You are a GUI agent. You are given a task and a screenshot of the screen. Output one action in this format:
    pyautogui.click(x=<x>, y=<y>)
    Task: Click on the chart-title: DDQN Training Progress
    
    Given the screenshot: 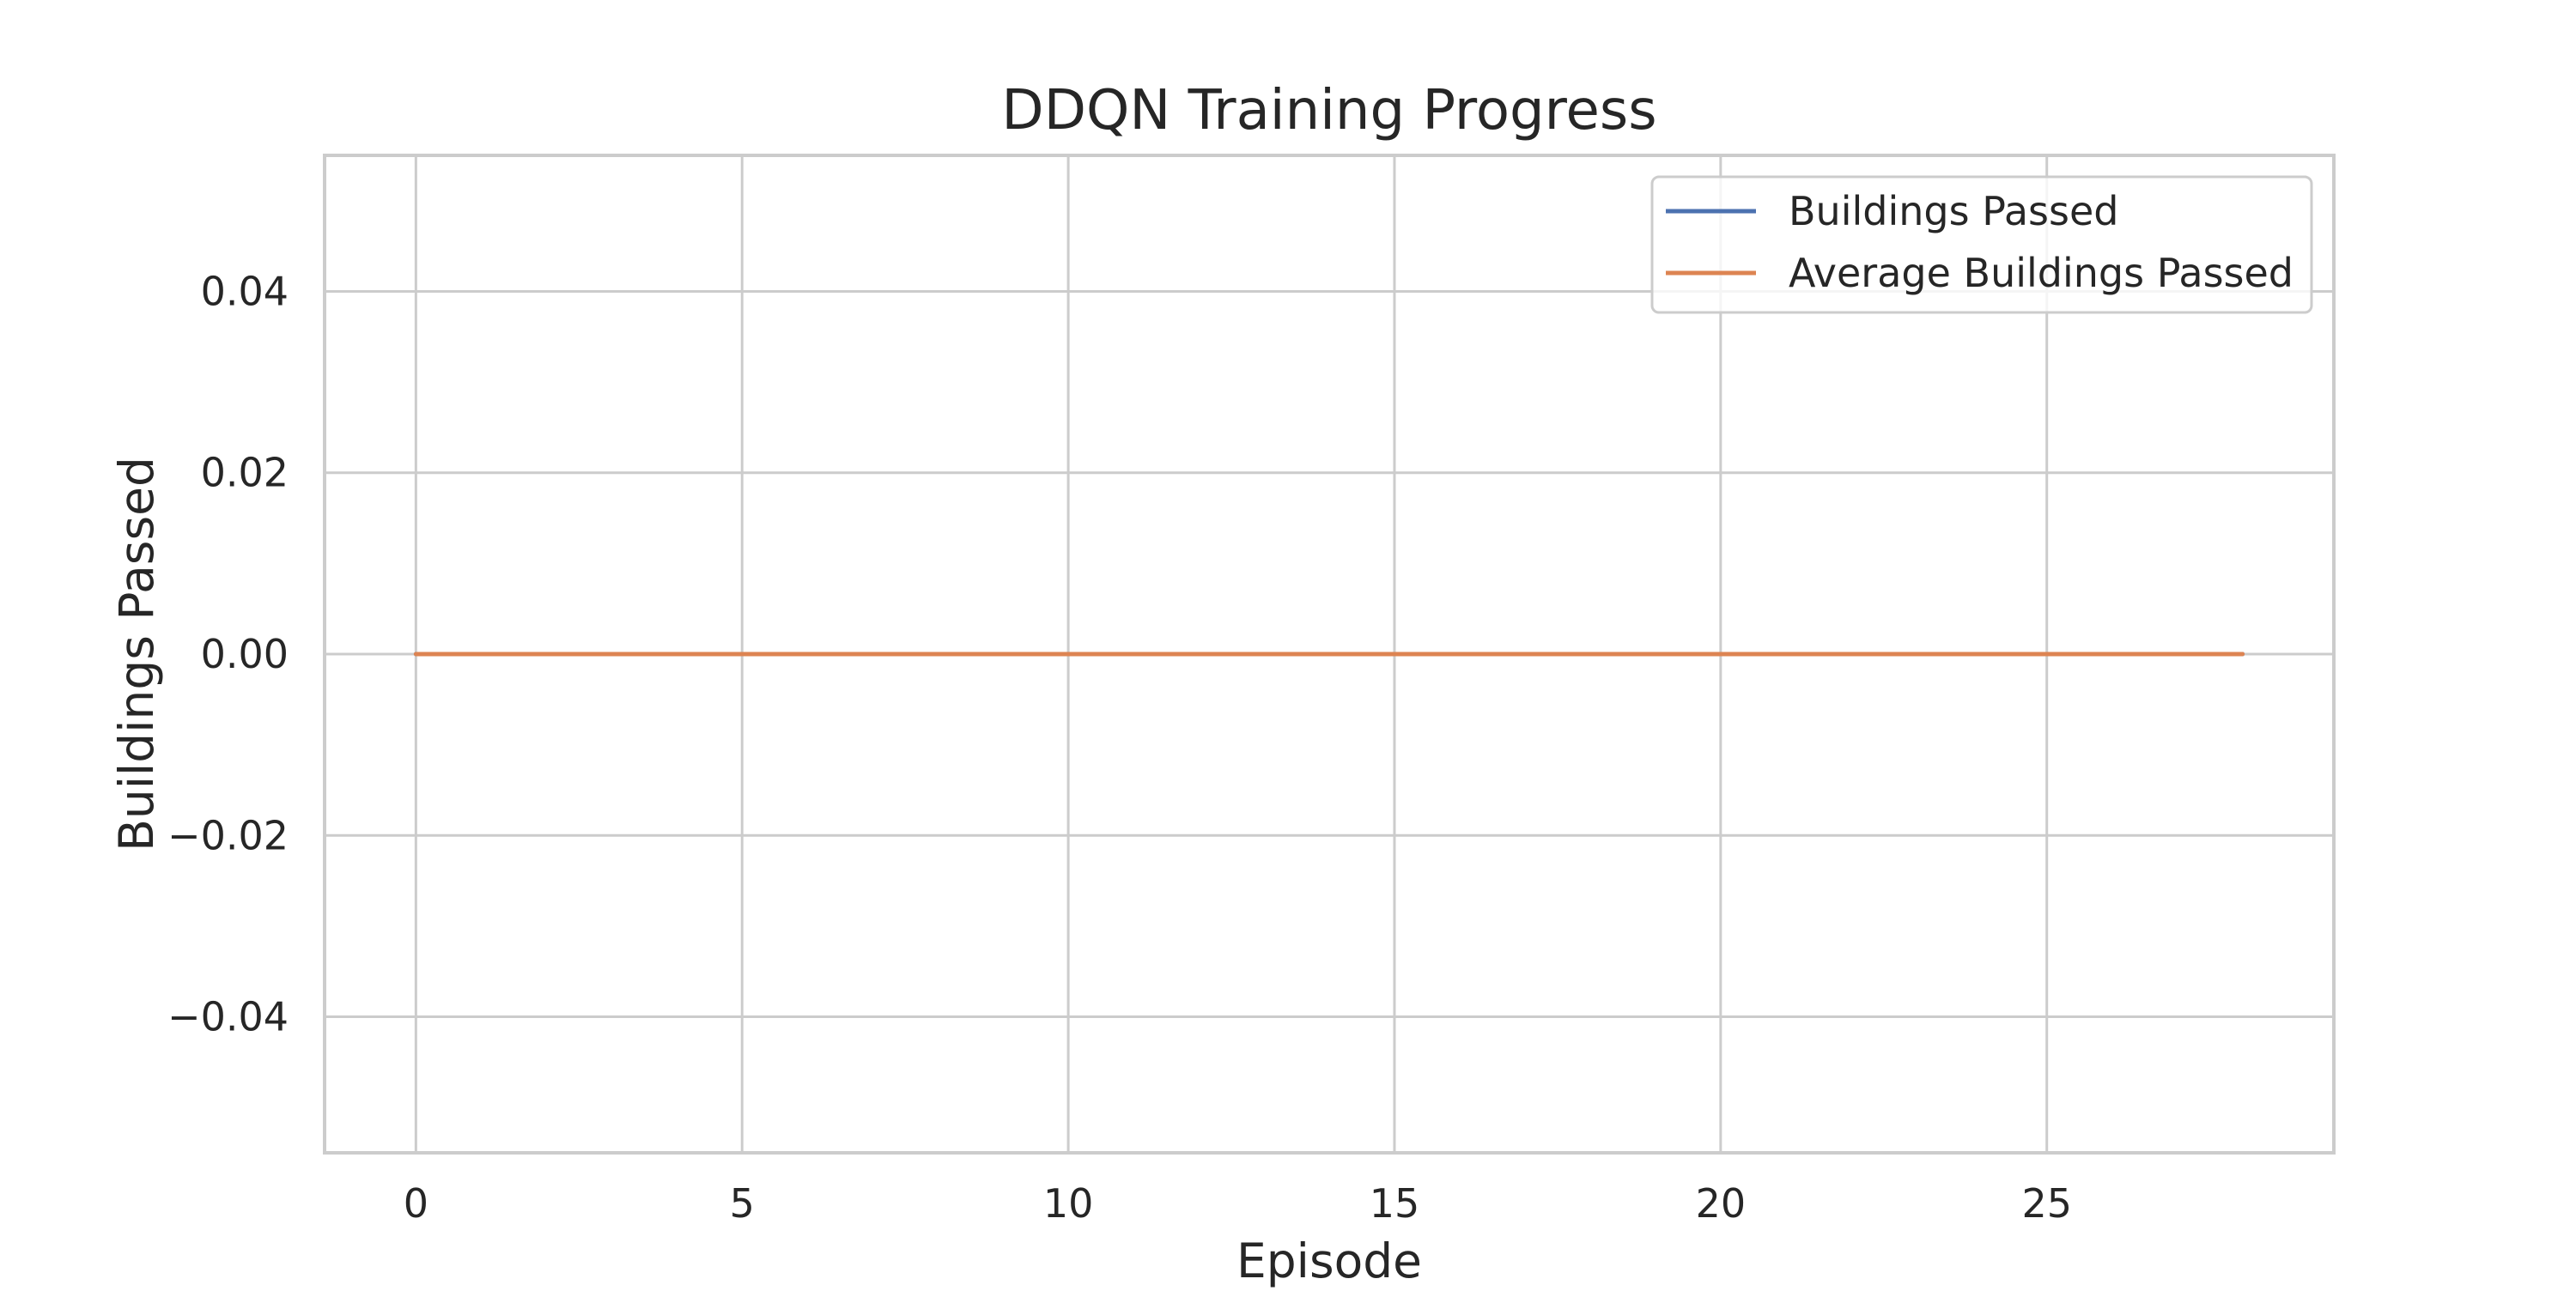 What is the action you would take?
    pyautogui.click(x=1328, y=110)
    